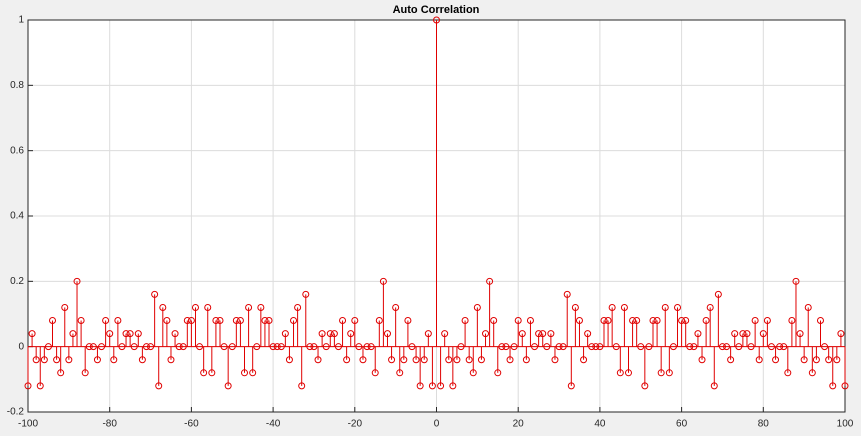 The height and width of the screenshot is (436, 861). Describe the element at coordinates (519, 424) in the screenshot. I see `x-tick-label: 20` at that location.